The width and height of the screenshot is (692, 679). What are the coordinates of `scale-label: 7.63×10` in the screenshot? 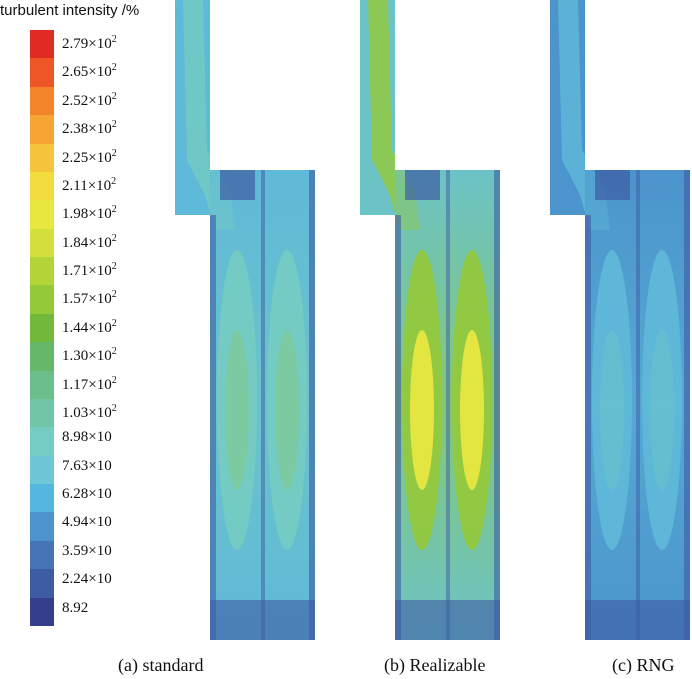 It's located at (87, 465).